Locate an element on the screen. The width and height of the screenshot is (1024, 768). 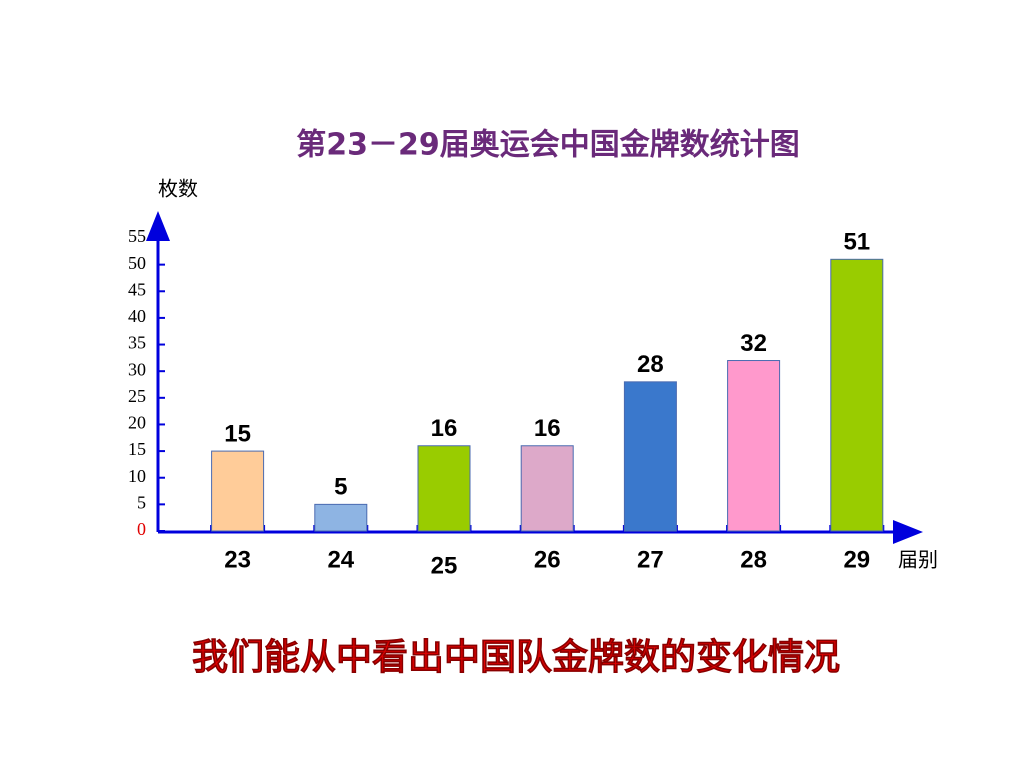
chart-title: 第23－29届奥运会中国金牌数统计图 is located at coordinates (548, 145).